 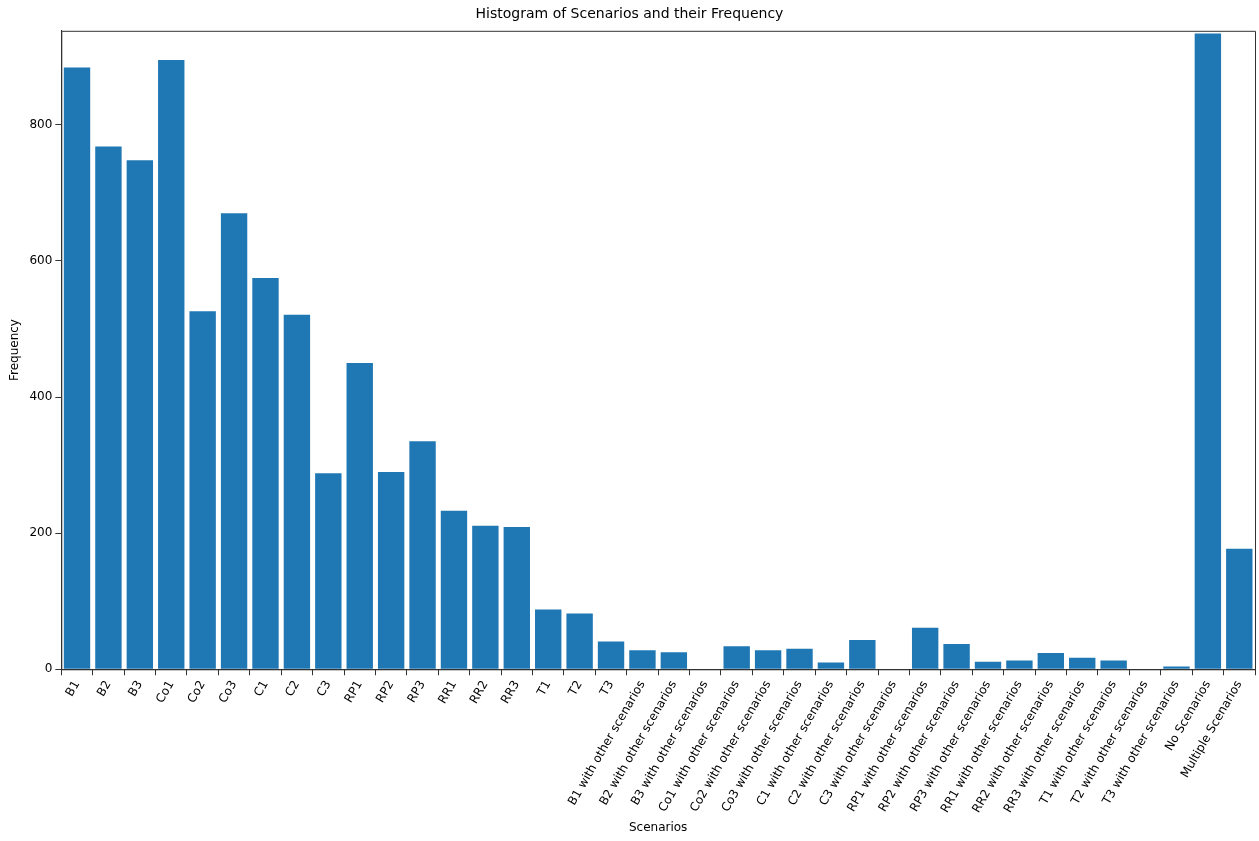 What do you see at coordinates (103, 688) in the screenshot?
I see `x-tick-label: B2` at bounding box center [103, 688].